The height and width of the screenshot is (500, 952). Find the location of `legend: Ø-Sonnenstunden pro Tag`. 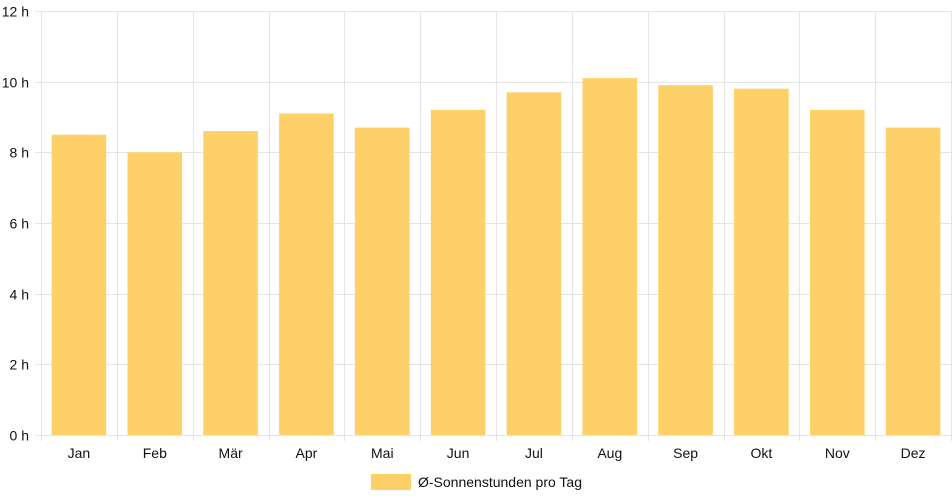

legend: Ø-Sonnenstunden pro Tag is located at coordinates (476, 482).